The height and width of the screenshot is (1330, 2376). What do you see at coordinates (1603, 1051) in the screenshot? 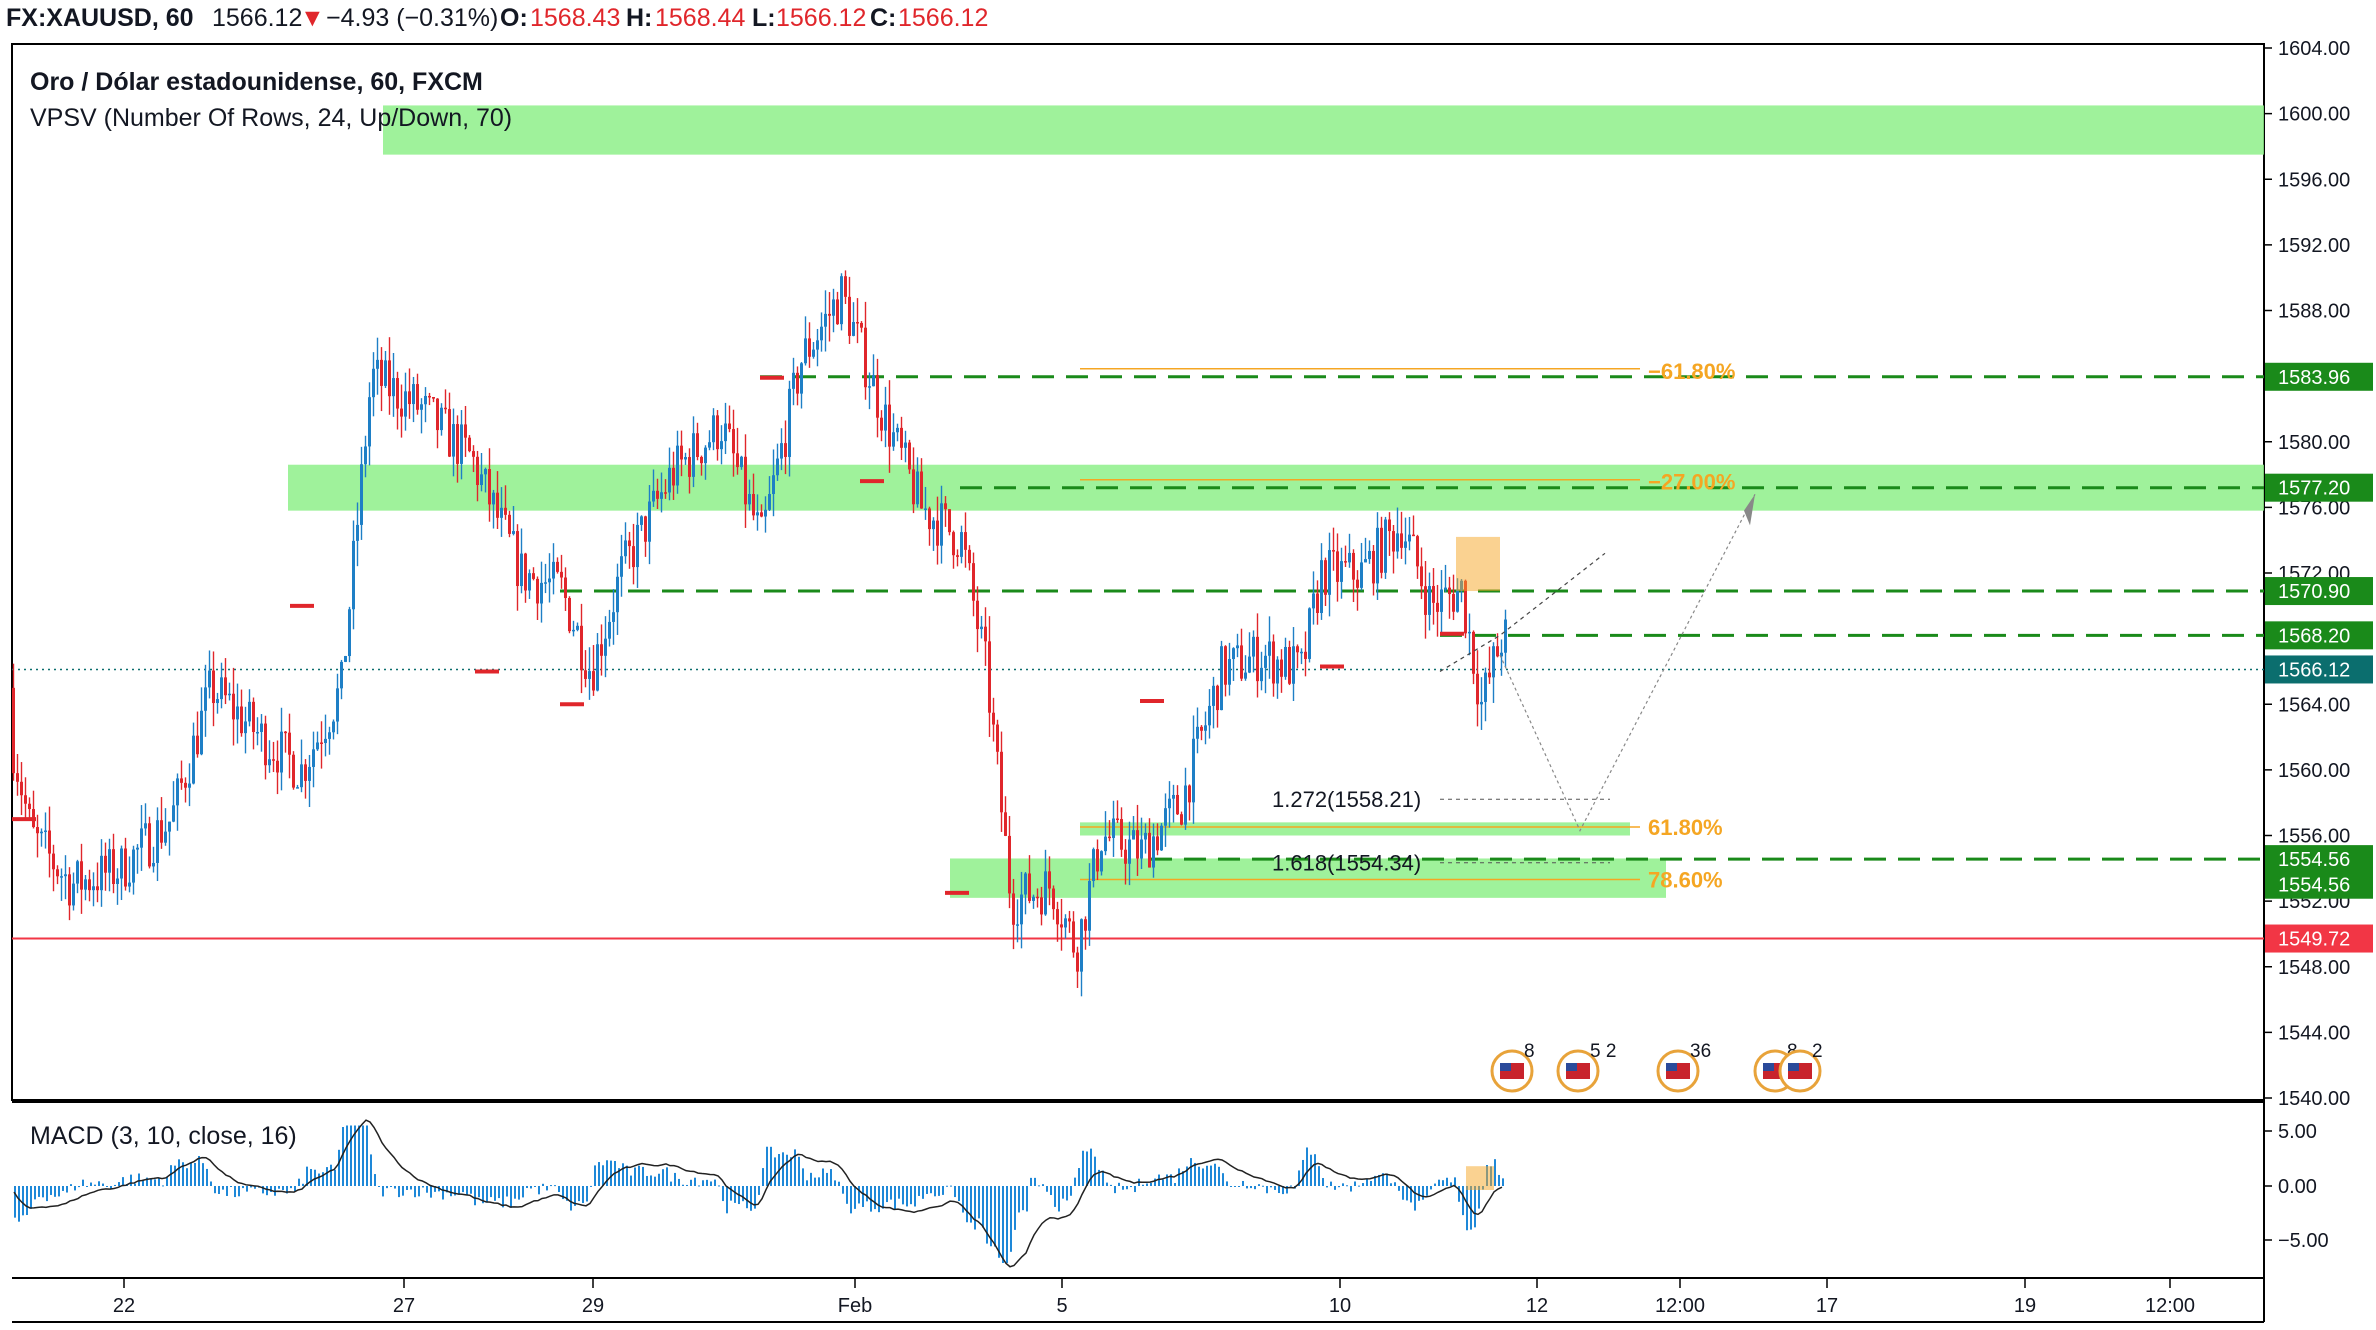
I see `event-count: 5 2` at bounding box center [1603, 1051].